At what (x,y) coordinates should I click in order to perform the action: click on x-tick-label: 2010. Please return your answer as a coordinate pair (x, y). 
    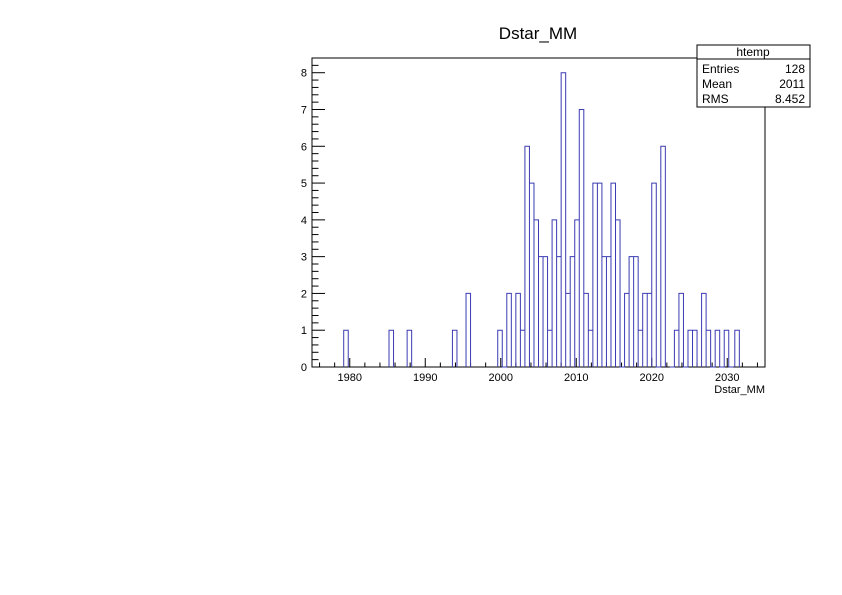
    Looking at the image, I should click on (576, 378).